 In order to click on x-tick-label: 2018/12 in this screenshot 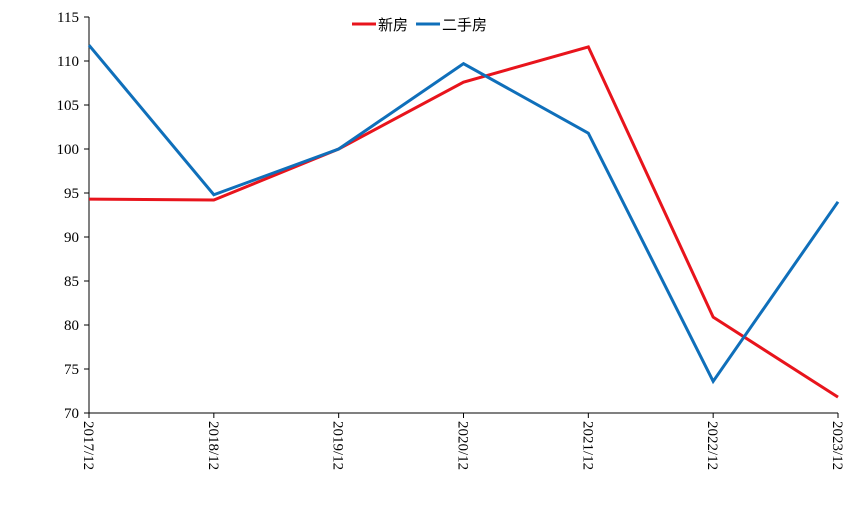, I will do `click(213, 445)`.